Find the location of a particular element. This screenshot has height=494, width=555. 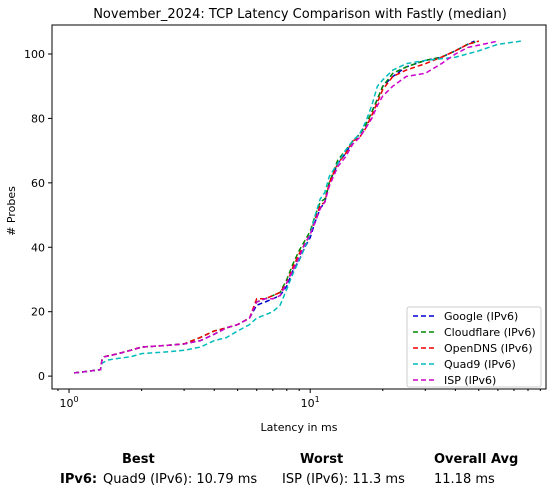

y-tick-label: 80 is located at coordinates (38, 118).